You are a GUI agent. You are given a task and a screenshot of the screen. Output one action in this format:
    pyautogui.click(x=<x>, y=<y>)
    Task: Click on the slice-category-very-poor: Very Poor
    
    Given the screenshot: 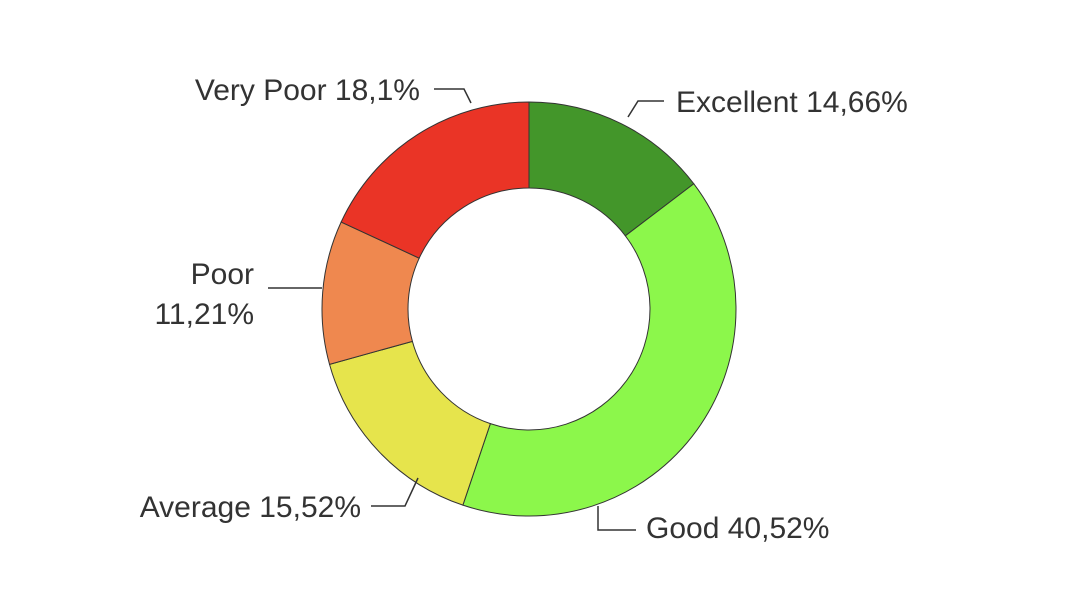 What is the action you would take?
    pyautogui.click(x=261, y=90)
    